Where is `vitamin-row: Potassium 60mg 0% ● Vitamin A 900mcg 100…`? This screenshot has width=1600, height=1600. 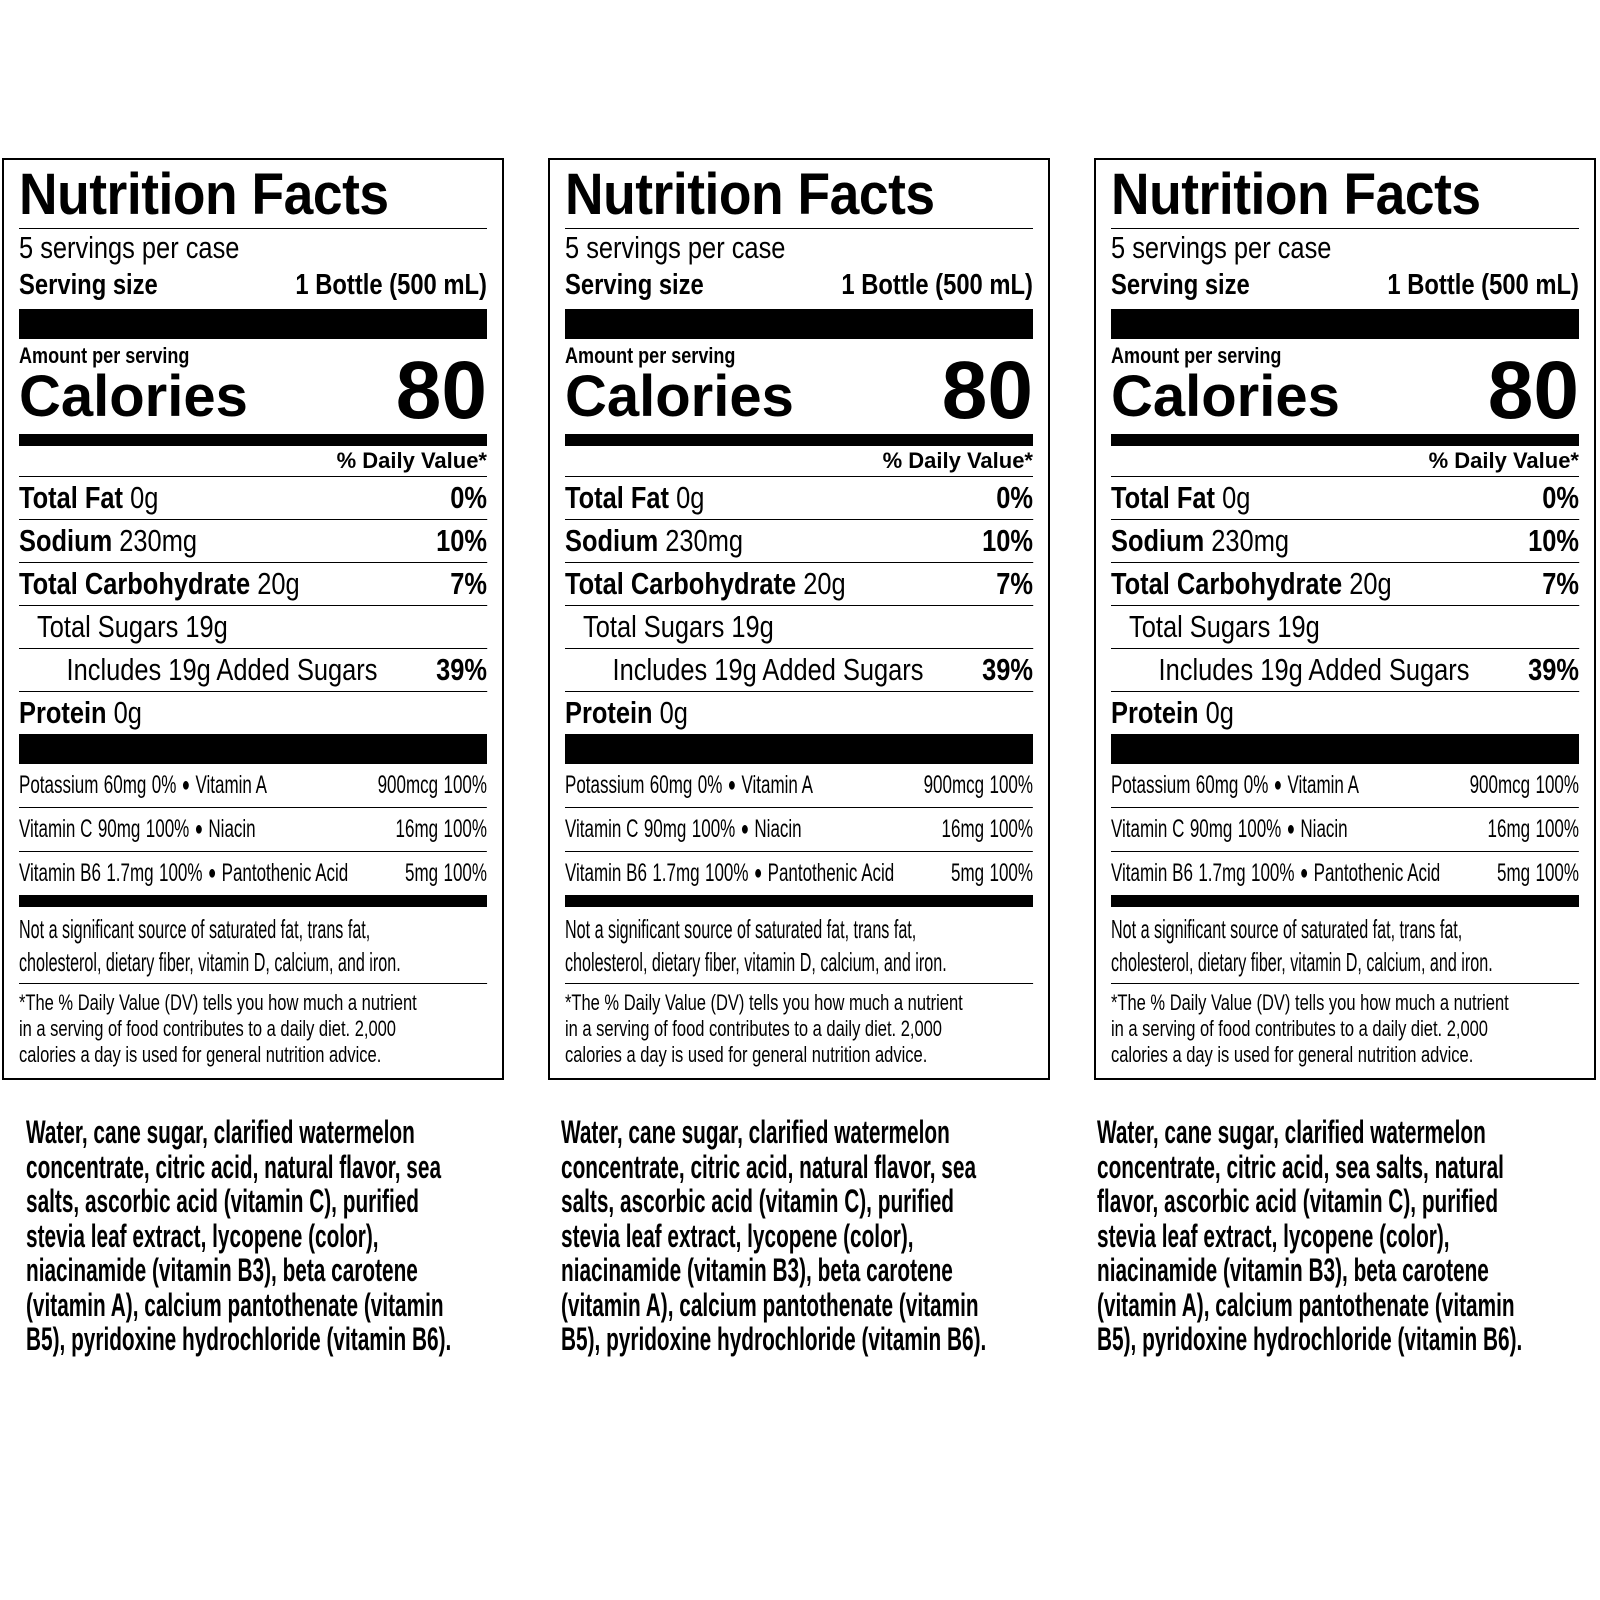 vitamin-row: Potassium 60mg 0% ● Vitamin A 900mcg 100… is located at coordinates (1345, 786).